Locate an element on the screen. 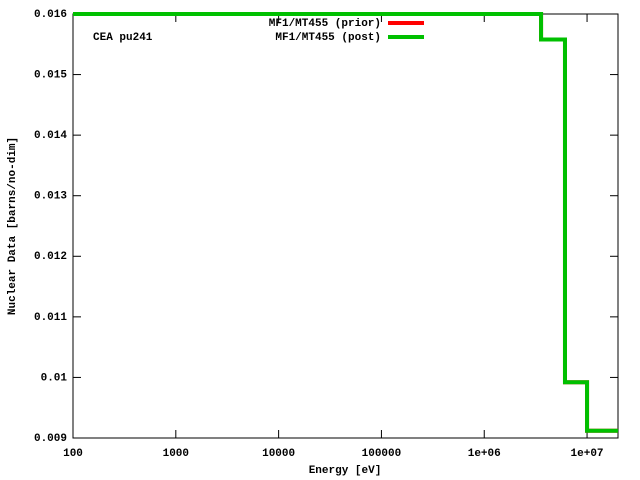 The image size is (640, 480). y-tick-label: 0.009 is located at coordinates (50, 439).